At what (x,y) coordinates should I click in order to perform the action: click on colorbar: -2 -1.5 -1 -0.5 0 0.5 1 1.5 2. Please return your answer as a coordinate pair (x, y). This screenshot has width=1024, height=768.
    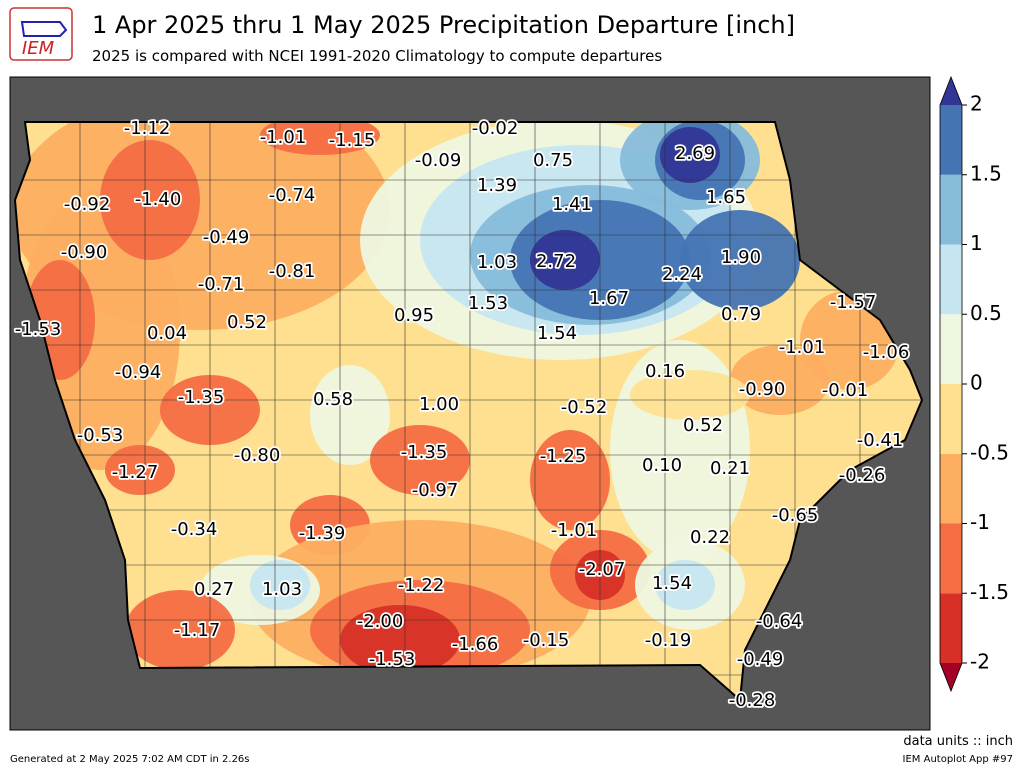
    Looking at the image, I should click on (974, 384).